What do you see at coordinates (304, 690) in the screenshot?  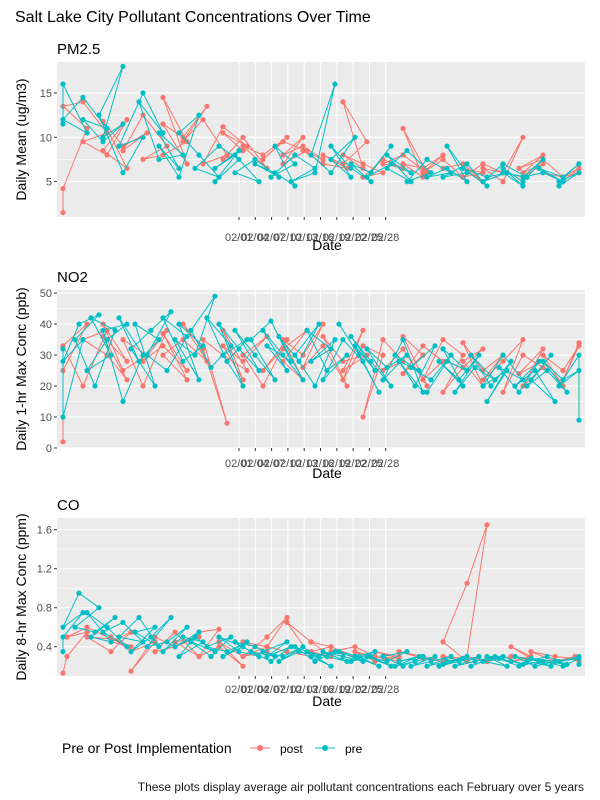 I see `x-tick-label: 02/13` at bounding box center [304, 690].